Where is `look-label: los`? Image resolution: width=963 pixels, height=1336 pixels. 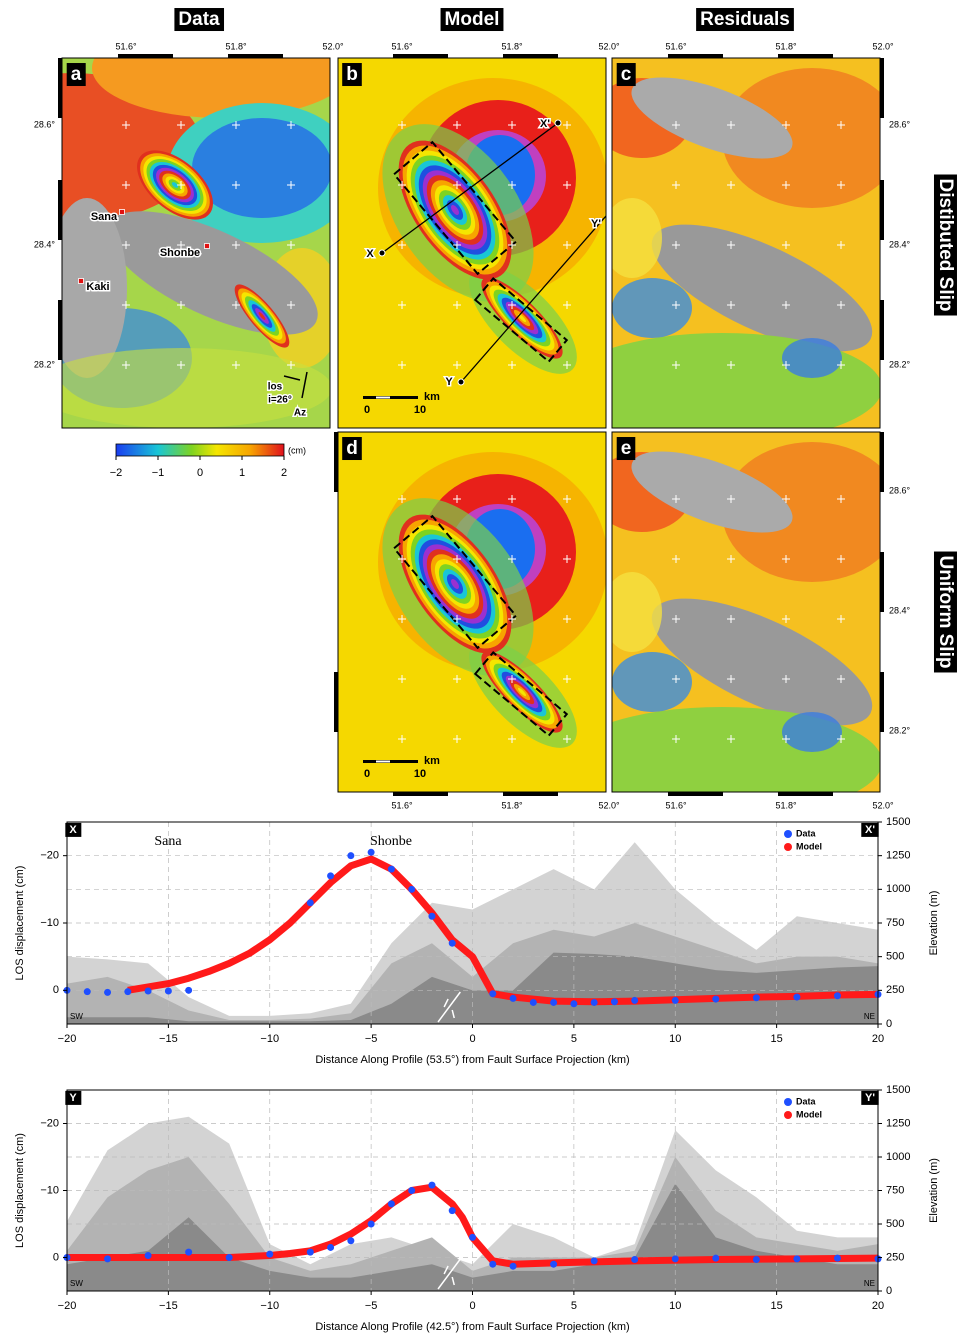
look-label: los is located at coordinates (275, 387).